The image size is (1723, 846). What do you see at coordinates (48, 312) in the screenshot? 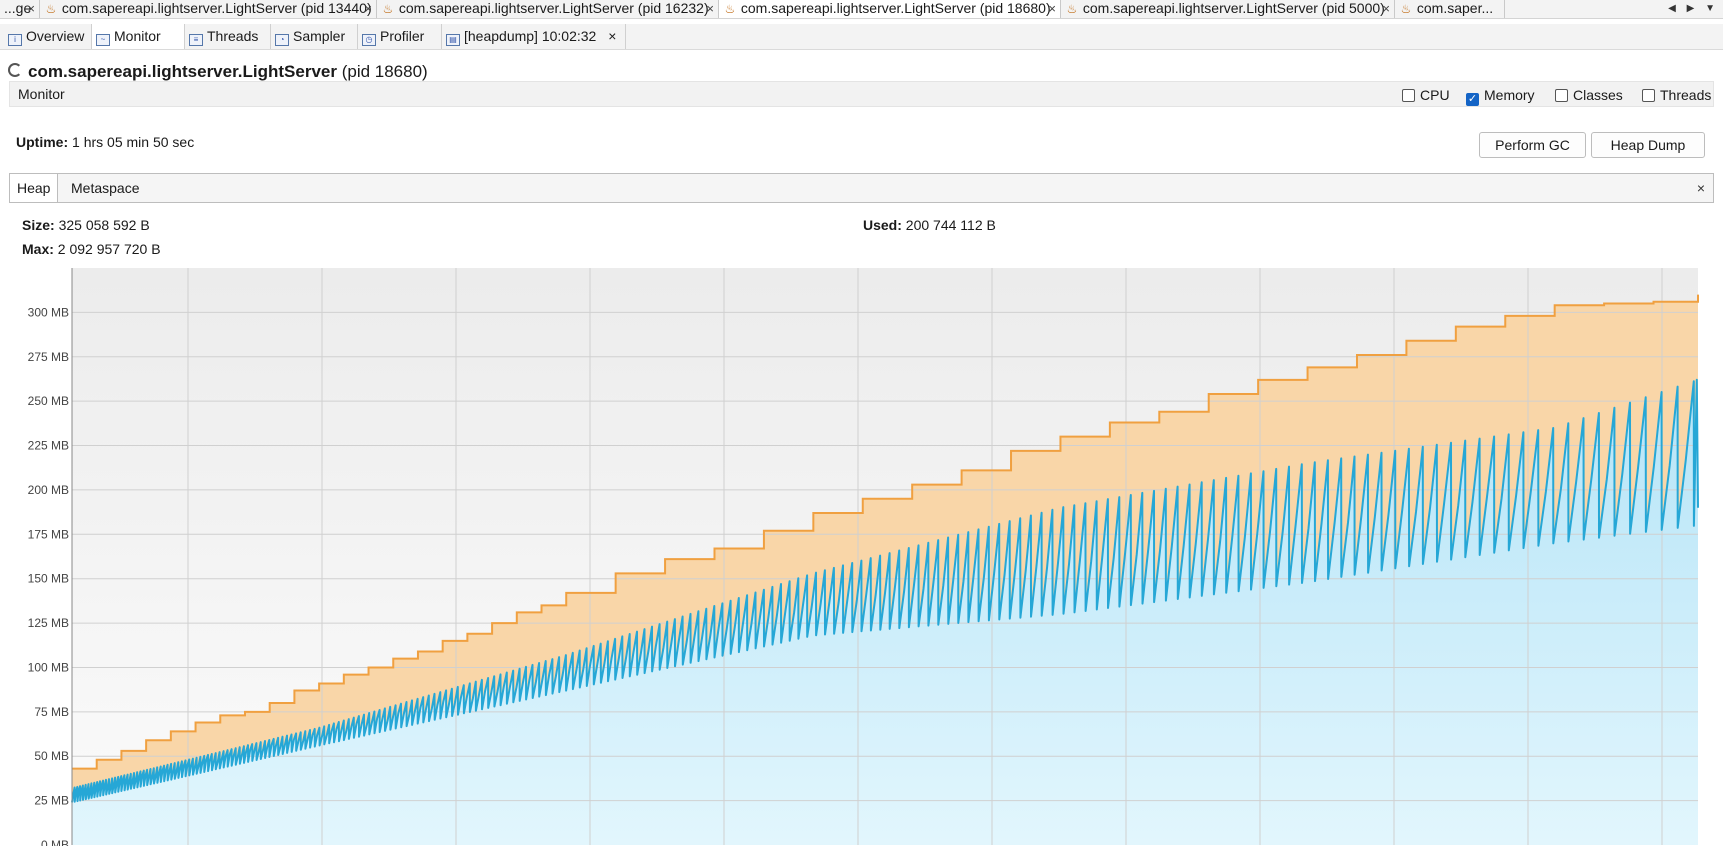
I see `y-tick-label: 300 MB` at bounding box center [48, 312].